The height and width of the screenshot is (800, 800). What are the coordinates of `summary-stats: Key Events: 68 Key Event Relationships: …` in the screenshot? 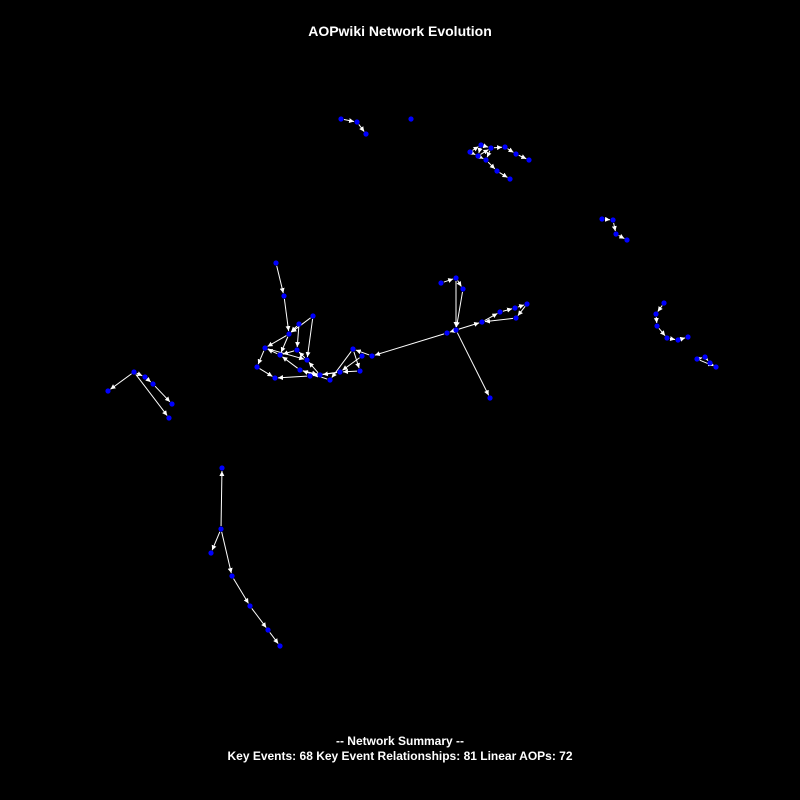 It's located at (400, 756).